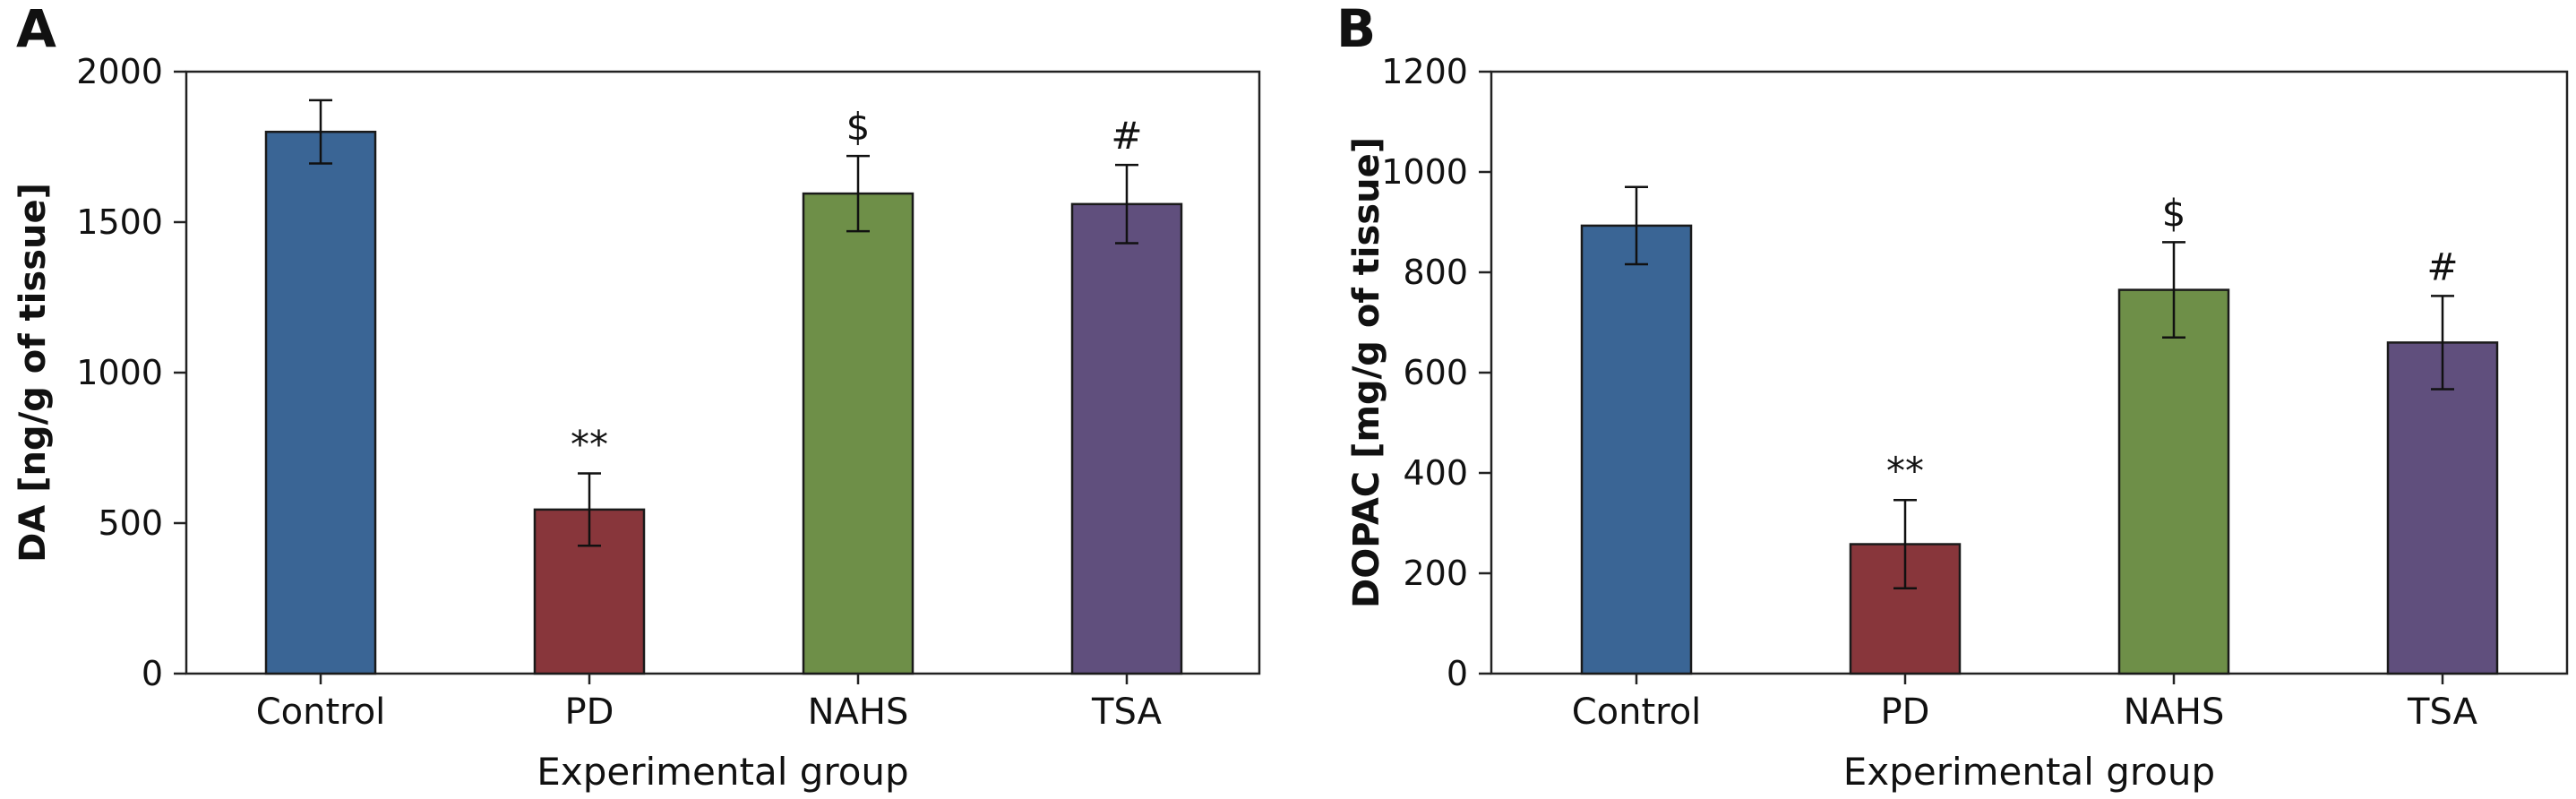 The height and width of the screenshot is (799, 2576). I want to click on y-axis-title: DOPAC [mg/g of tissue], so click(1366, 372).